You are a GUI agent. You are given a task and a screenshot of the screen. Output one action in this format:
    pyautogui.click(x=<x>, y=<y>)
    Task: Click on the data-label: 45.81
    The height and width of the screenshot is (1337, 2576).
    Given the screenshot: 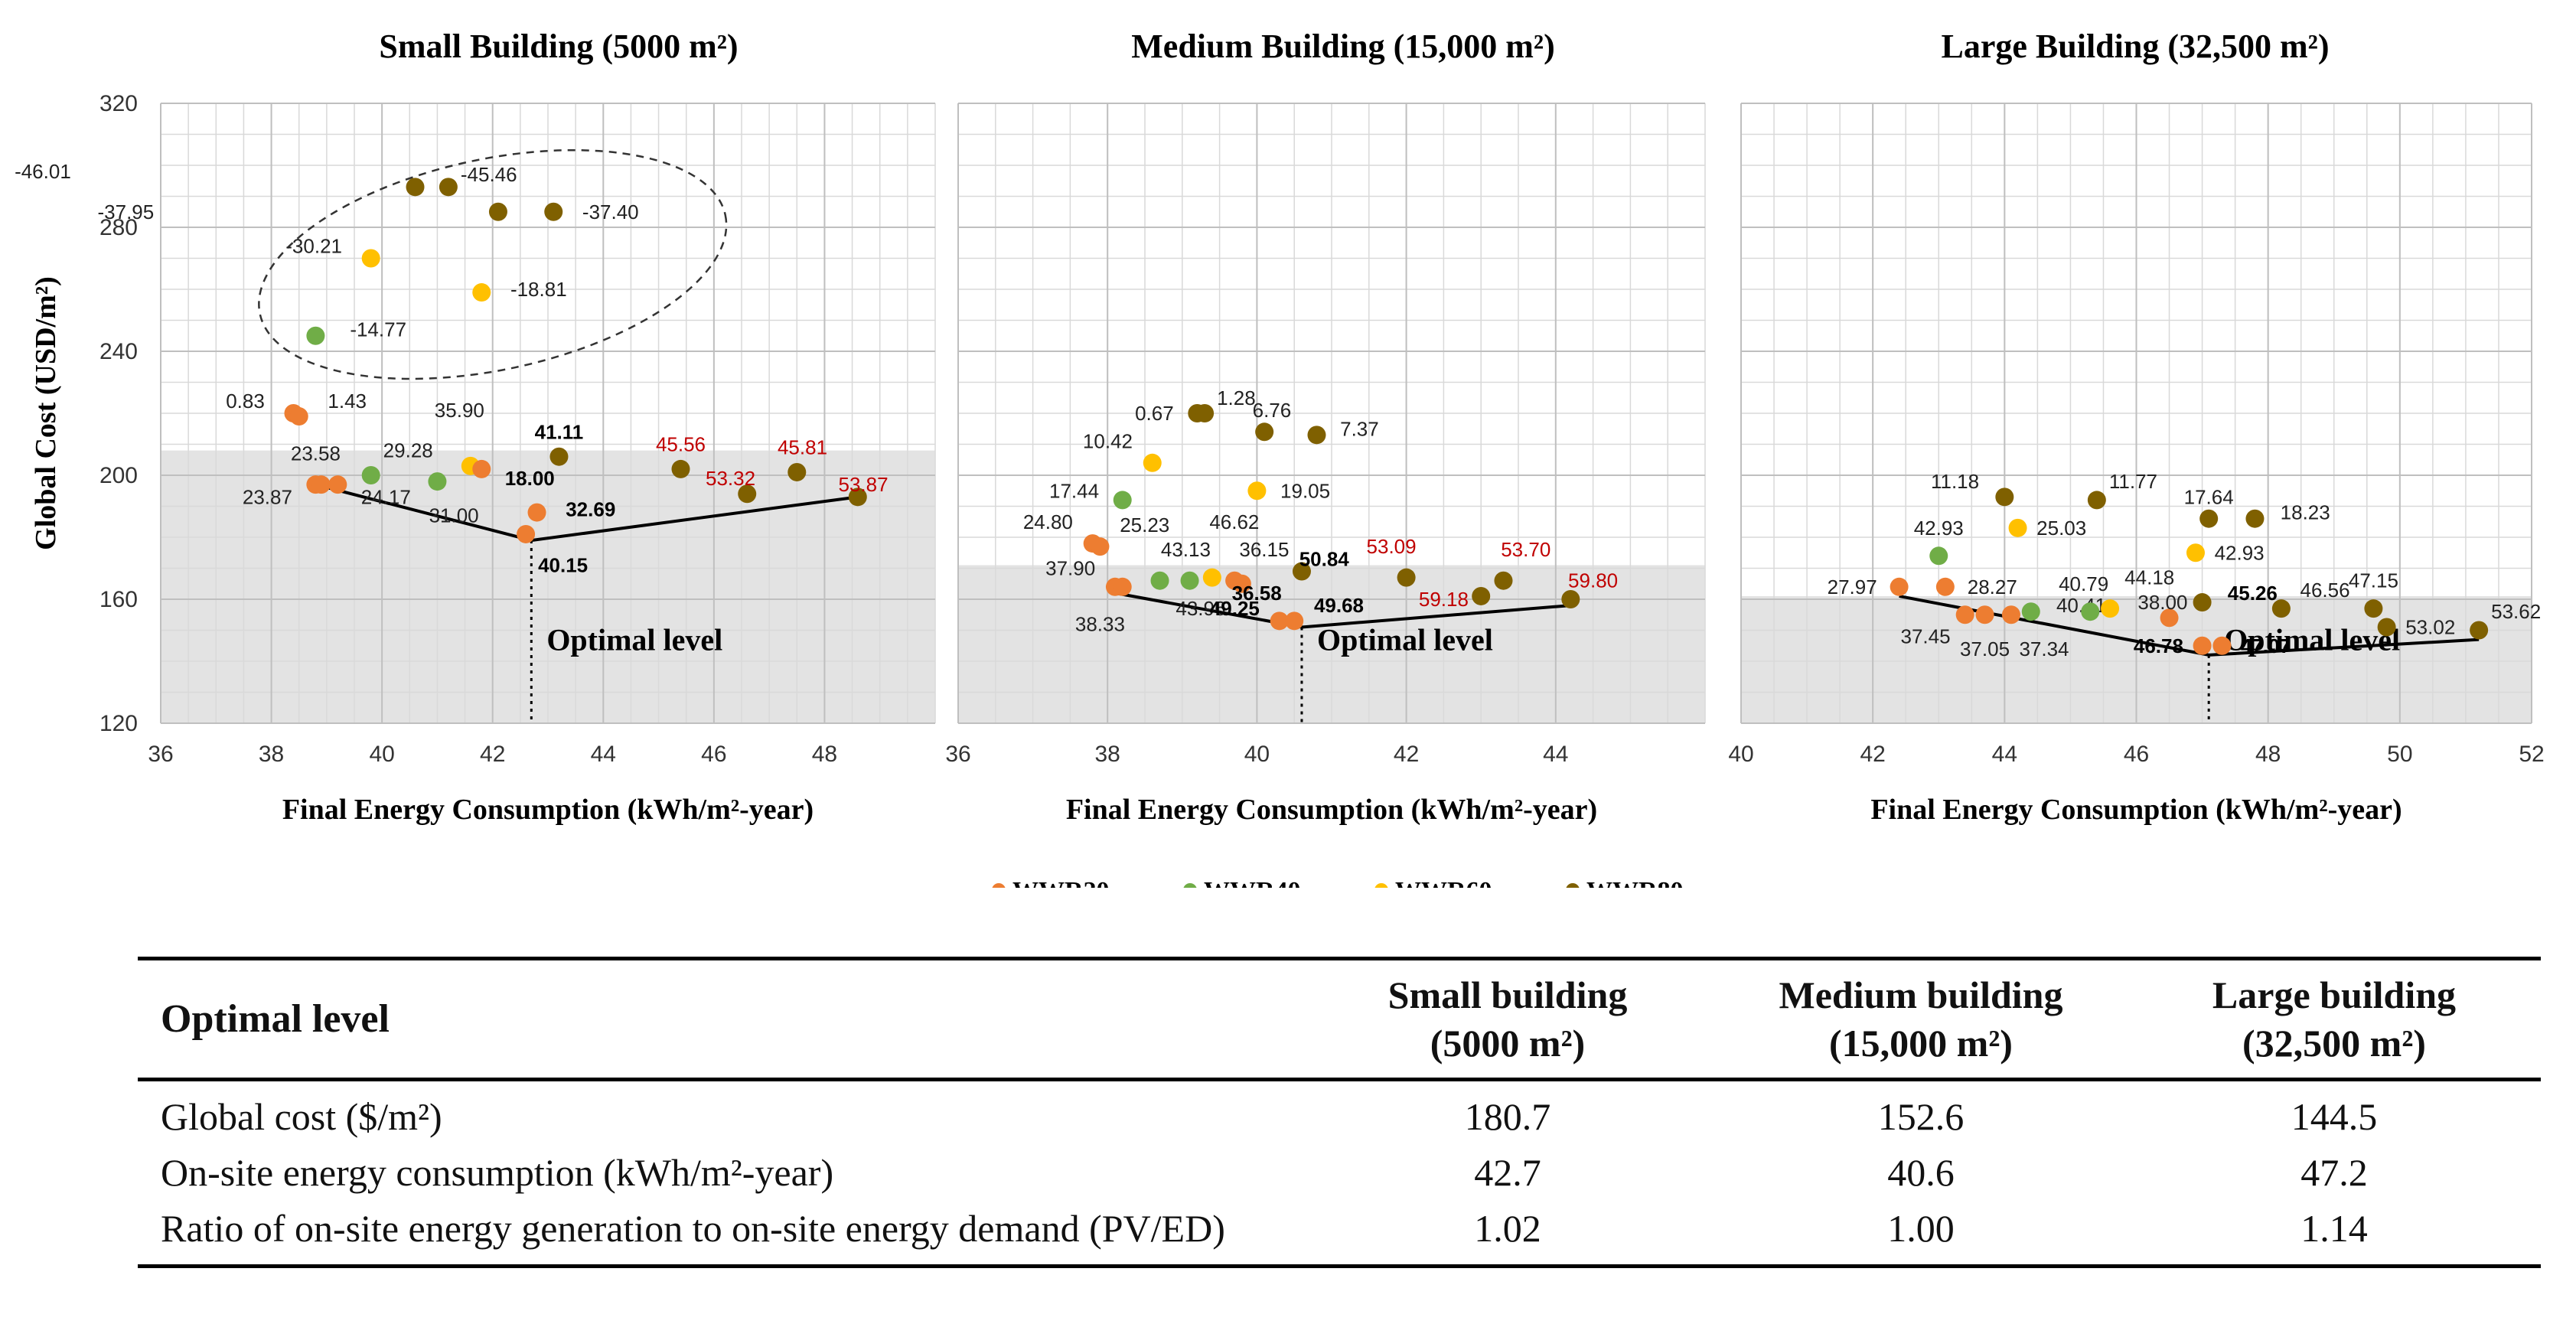 What is the action you would take?
    pyautogui.click(x=802, y=447)
    